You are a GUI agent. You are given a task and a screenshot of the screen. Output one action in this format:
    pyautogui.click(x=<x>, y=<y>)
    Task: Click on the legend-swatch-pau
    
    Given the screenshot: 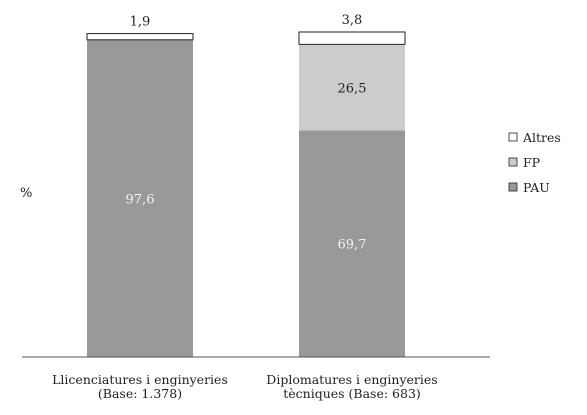 What is the action you would take?
    pyautogui.click(x=513, y=187)
    